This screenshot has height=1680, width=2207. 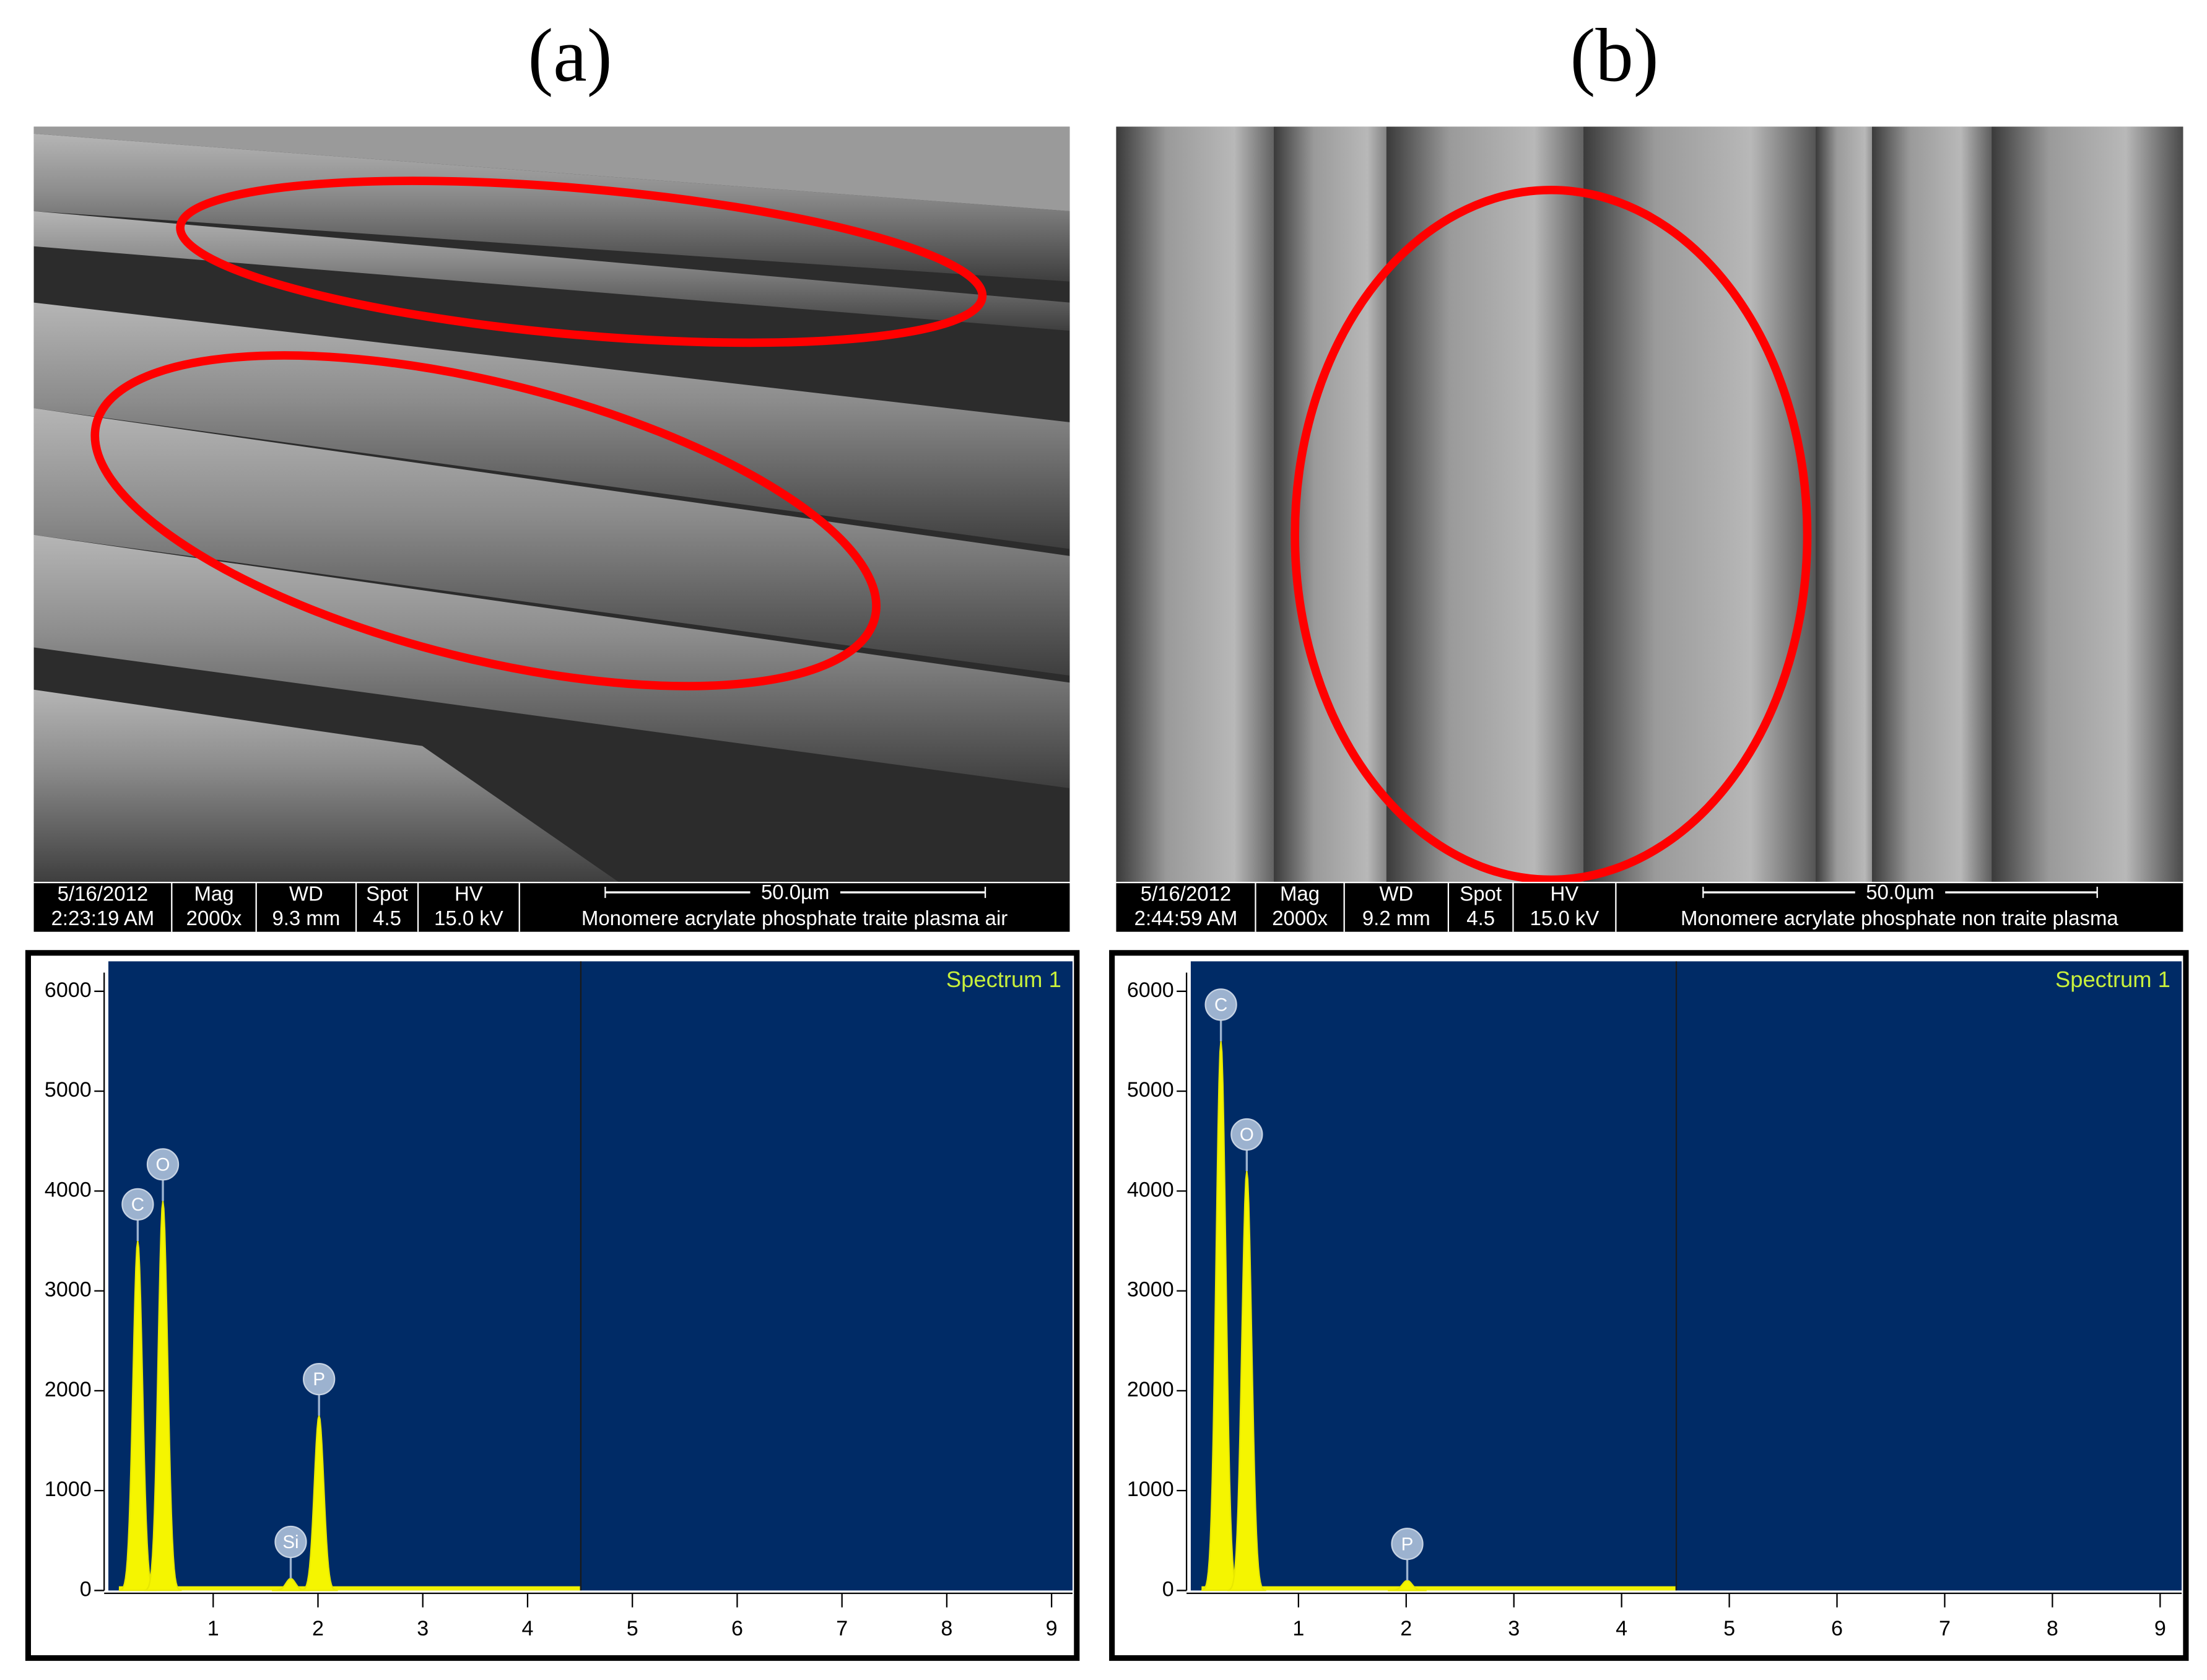 I want to click on column-value: 9.3 mm, so click(x=306, y=918).